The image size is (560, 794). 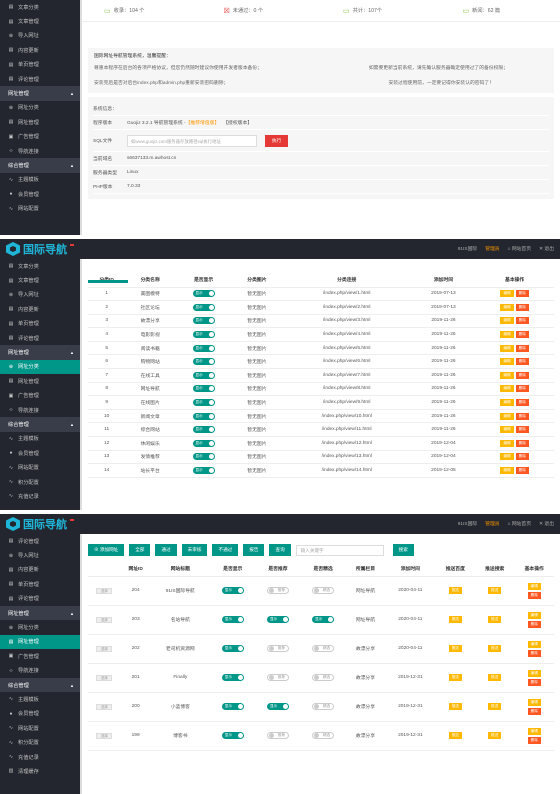 What do you see at coordinates (106, 550) in the screenshot?
I see `add-url-button: ⊕ 添加网址` at bounding box center [106, 550].